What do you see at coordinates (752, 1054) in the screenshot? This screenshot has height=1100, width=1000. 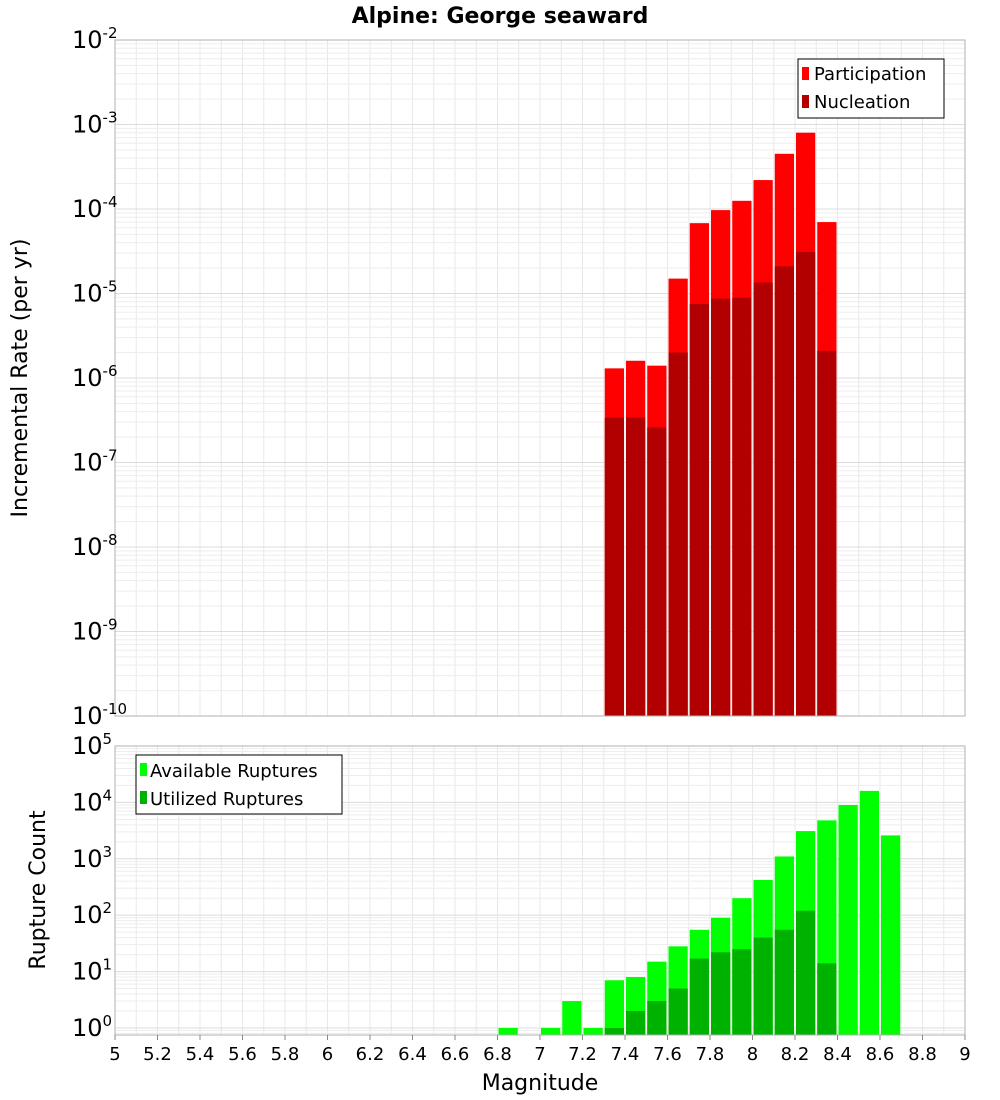 I see `x-tick-label: 8` at bounding box center [752, 1054].